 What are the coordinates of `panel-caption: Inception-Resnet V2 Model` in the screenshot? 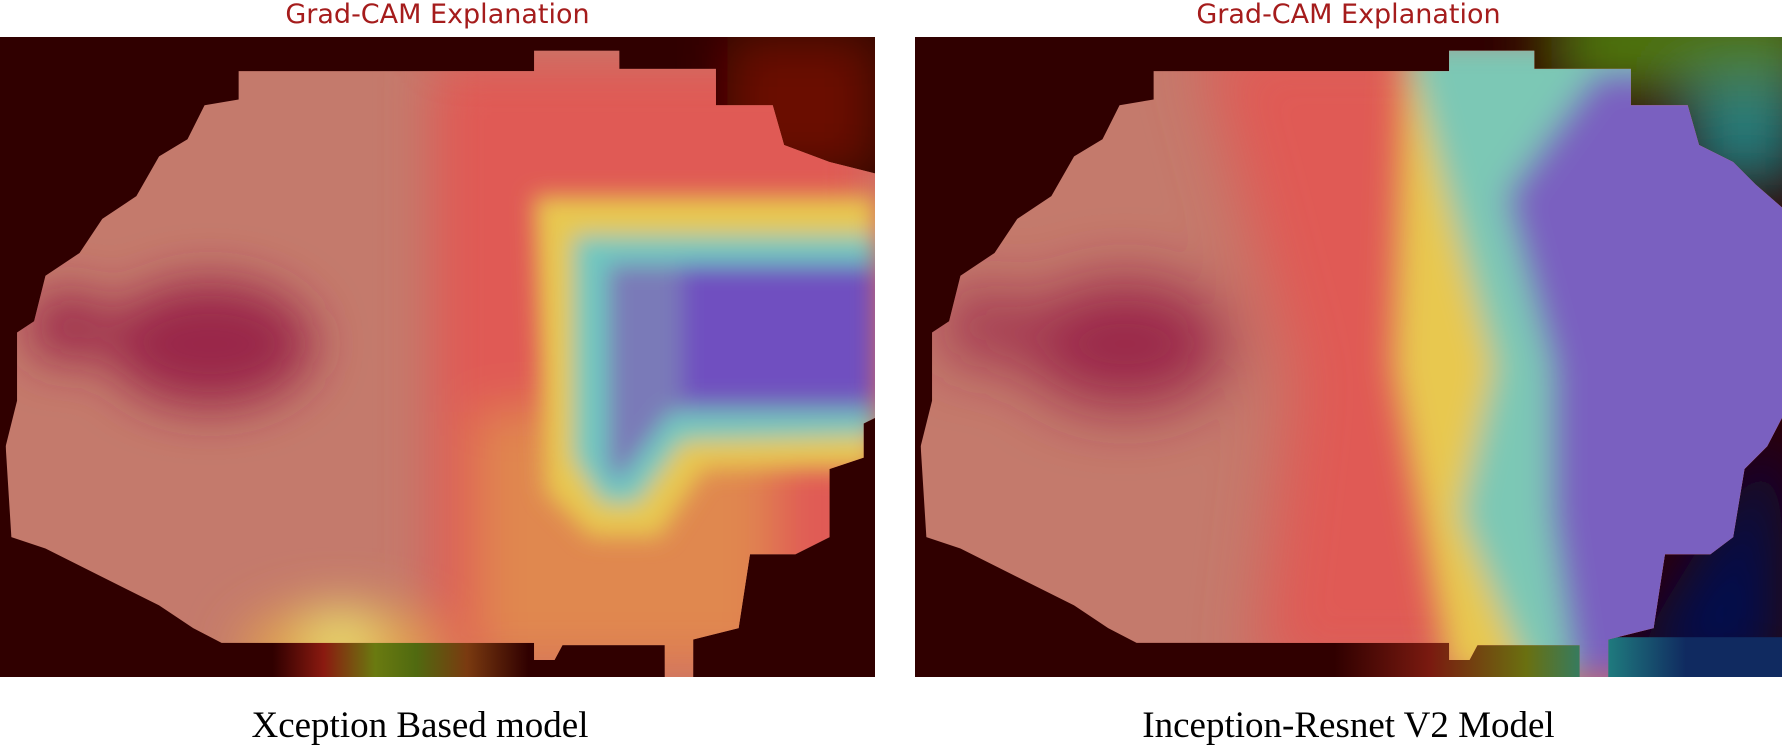 It's located at (1348, 725).